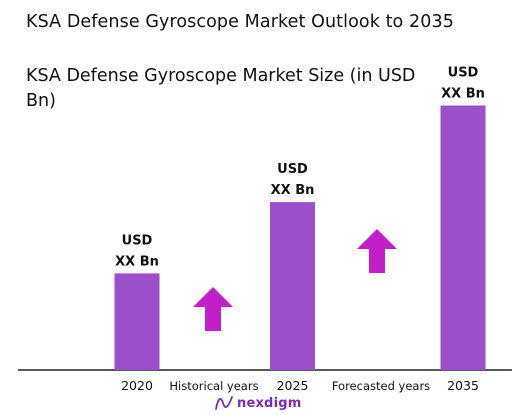 The height and width of the screenshot is (415, 525). What do you see at coordinates (463, 385) in the screenshot?
I see `x-tick-label: 2035` at bounding box center [463, 385].